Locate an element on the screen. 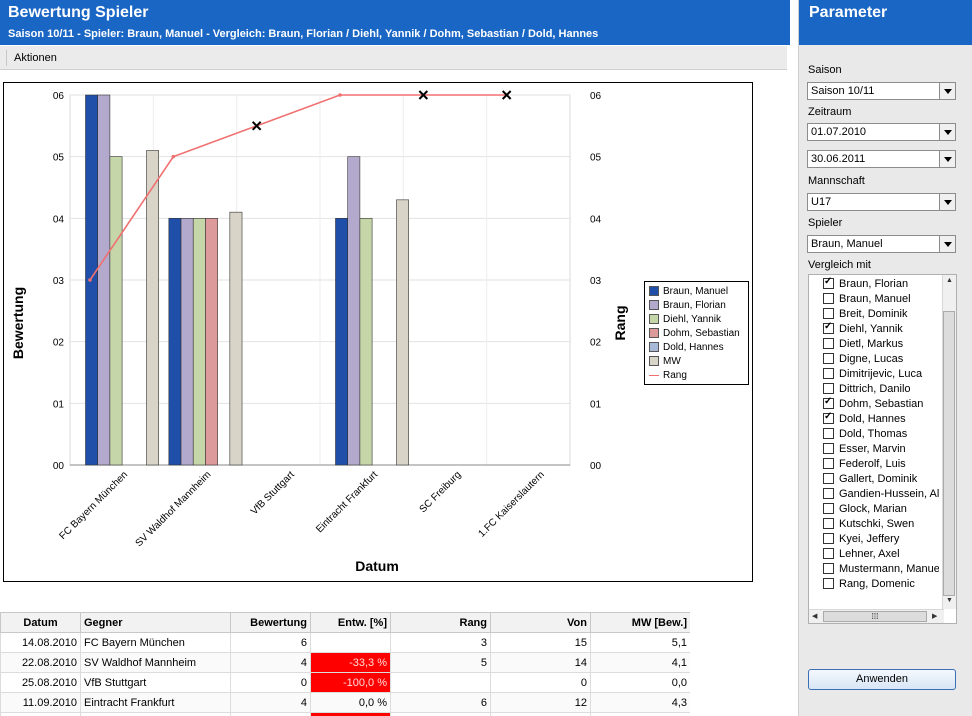  table-row: 25.08.2010 VfB Stuttgart 0 -100,0 % 0 0,0 is located at coordinates (345, 682).